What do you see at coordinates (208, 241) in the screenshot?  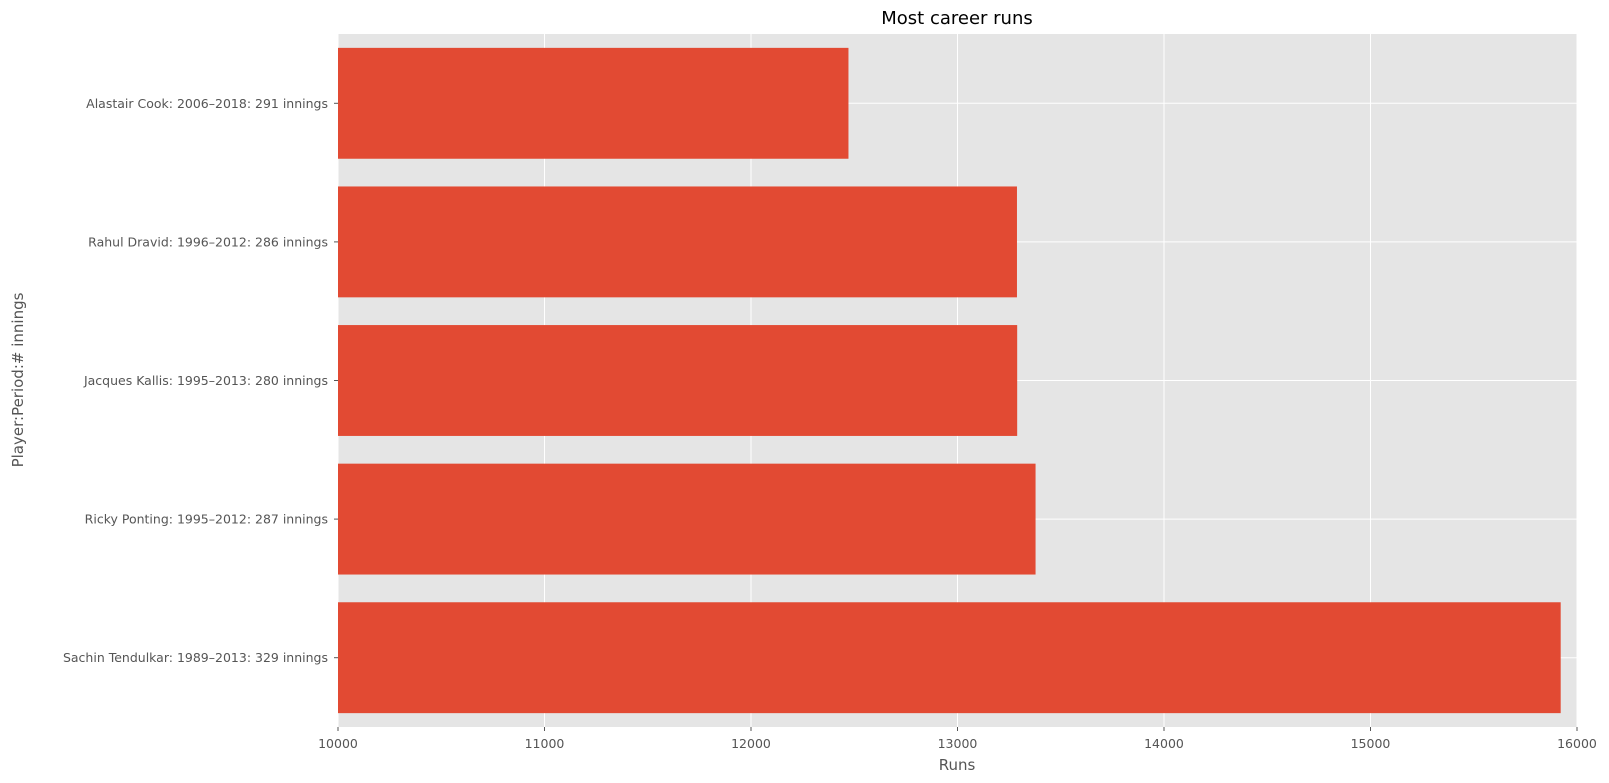 I see `y-tick-label: Rahul Dravid: 1996–2012: 286 innings` at bounding box center [208, 241].